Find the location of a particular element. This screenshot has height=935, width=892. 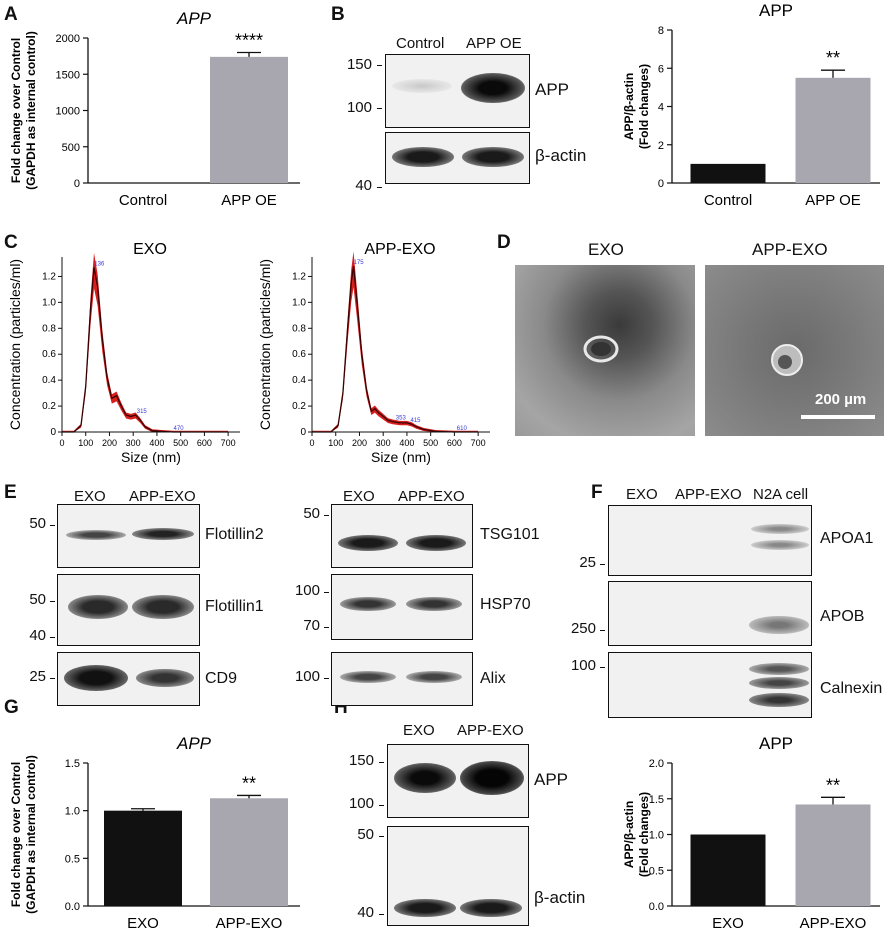

y-tick-label: 4 is located at coordinates (661, 108).